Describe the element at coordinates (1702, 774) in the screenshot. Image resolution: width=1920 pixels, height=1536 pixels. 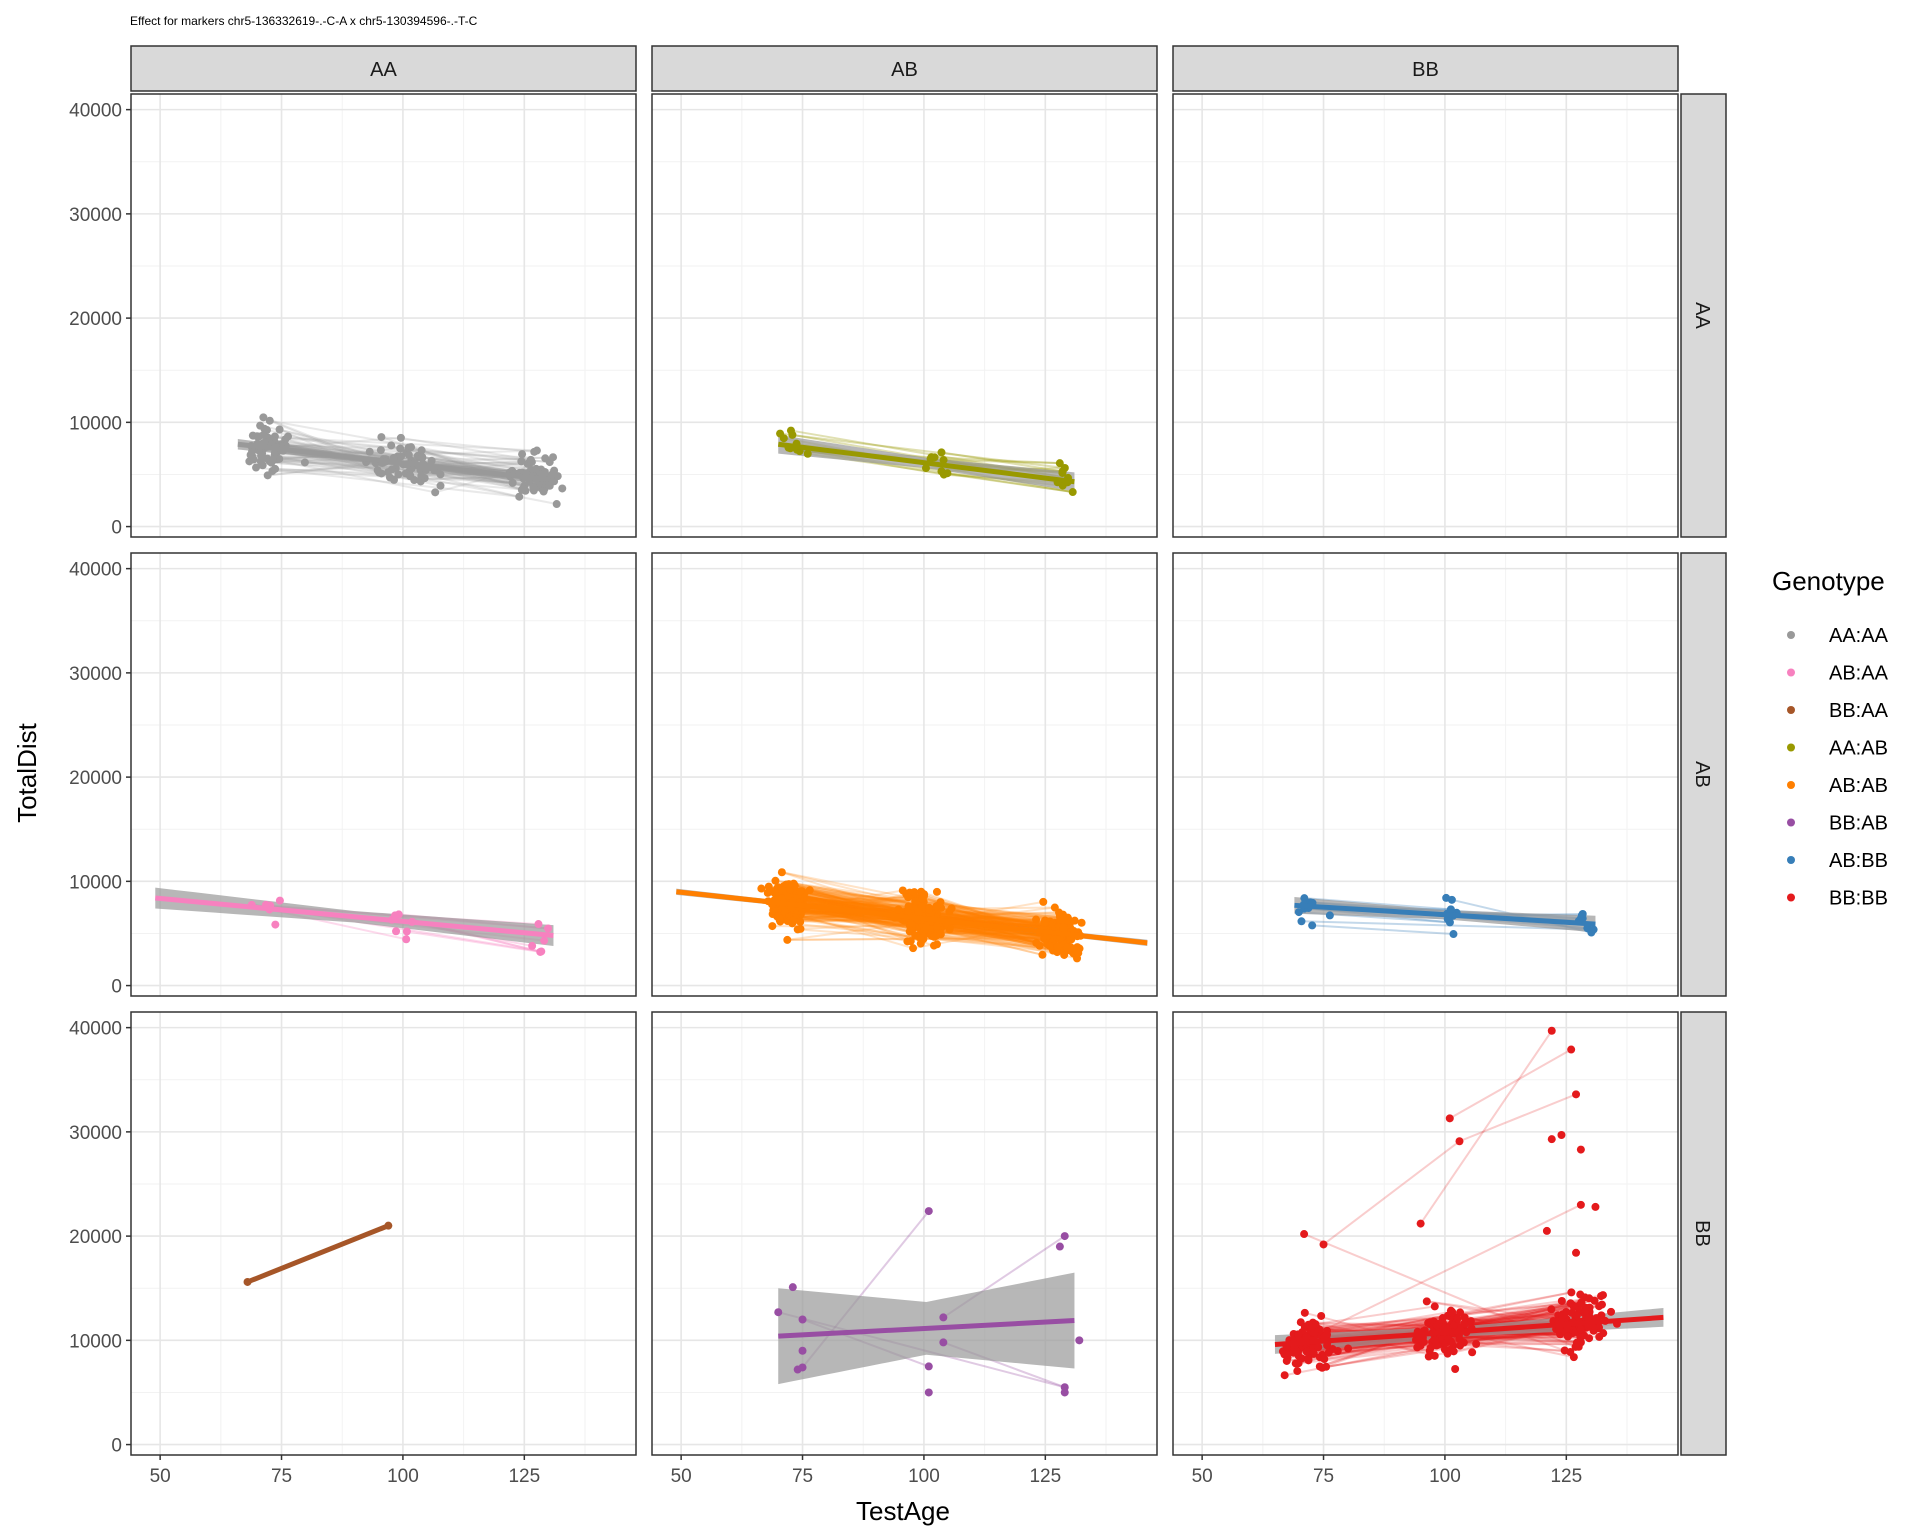
I see `row-strip-label: AB` at that location.